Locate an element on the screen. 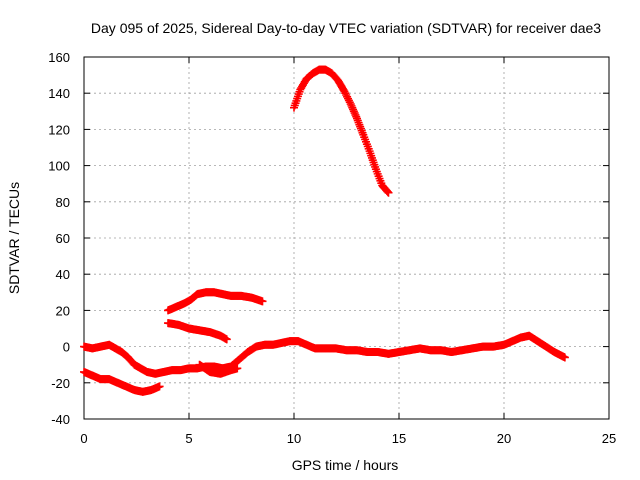 The width and height of the screenshot is (640, 480). y-tick-label: 100 is located at coordinates (59, 166).